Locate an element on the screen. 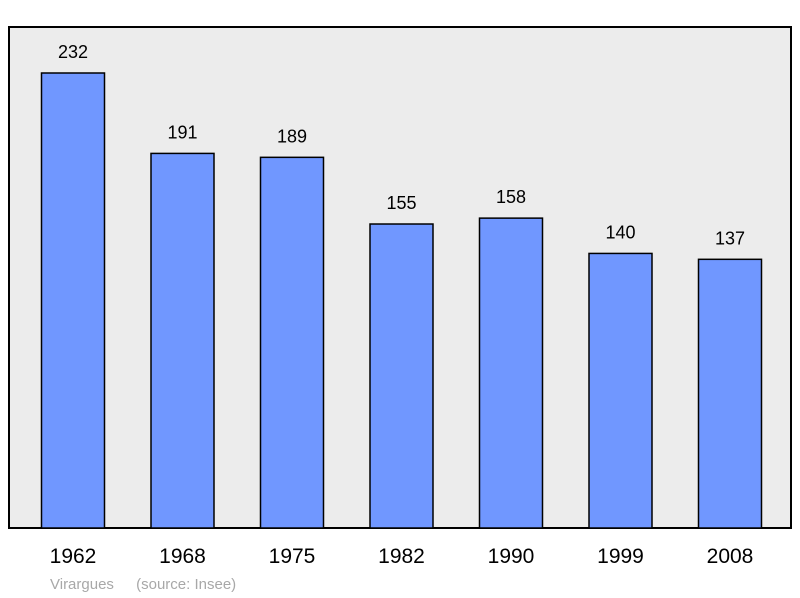  x-tick-label-2008: 2008 is located at coordinates (730, 556).